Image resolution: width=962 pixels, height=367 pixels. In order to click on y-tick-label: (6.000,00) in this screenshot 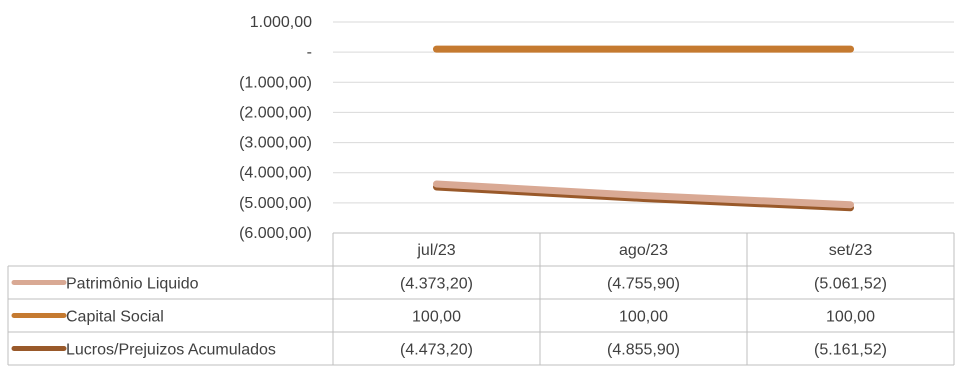, I will do `click(275, 233)`.